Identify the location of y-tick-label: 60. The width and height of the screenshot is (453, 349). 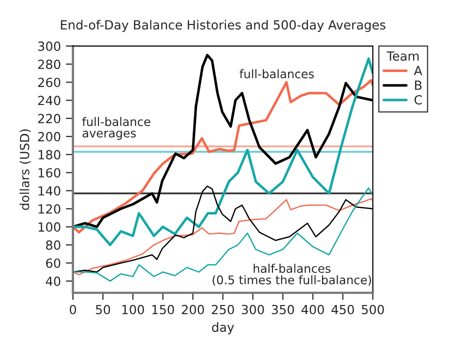
(53, 263).